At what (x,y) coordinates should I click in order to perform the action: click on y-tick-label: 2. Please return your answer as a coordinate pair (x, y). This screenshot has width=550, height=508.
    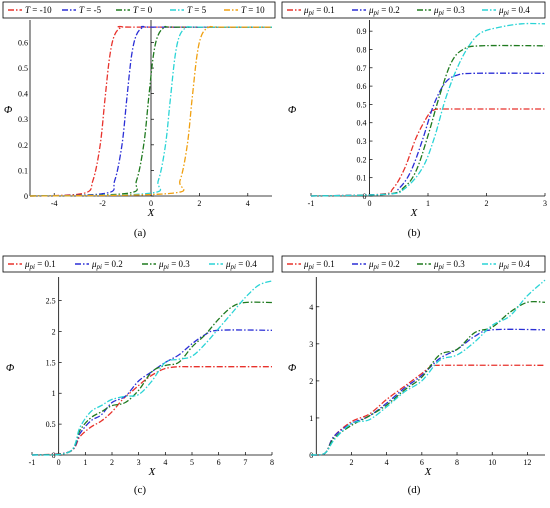
    Looking at the image, I should click on (54, 331).